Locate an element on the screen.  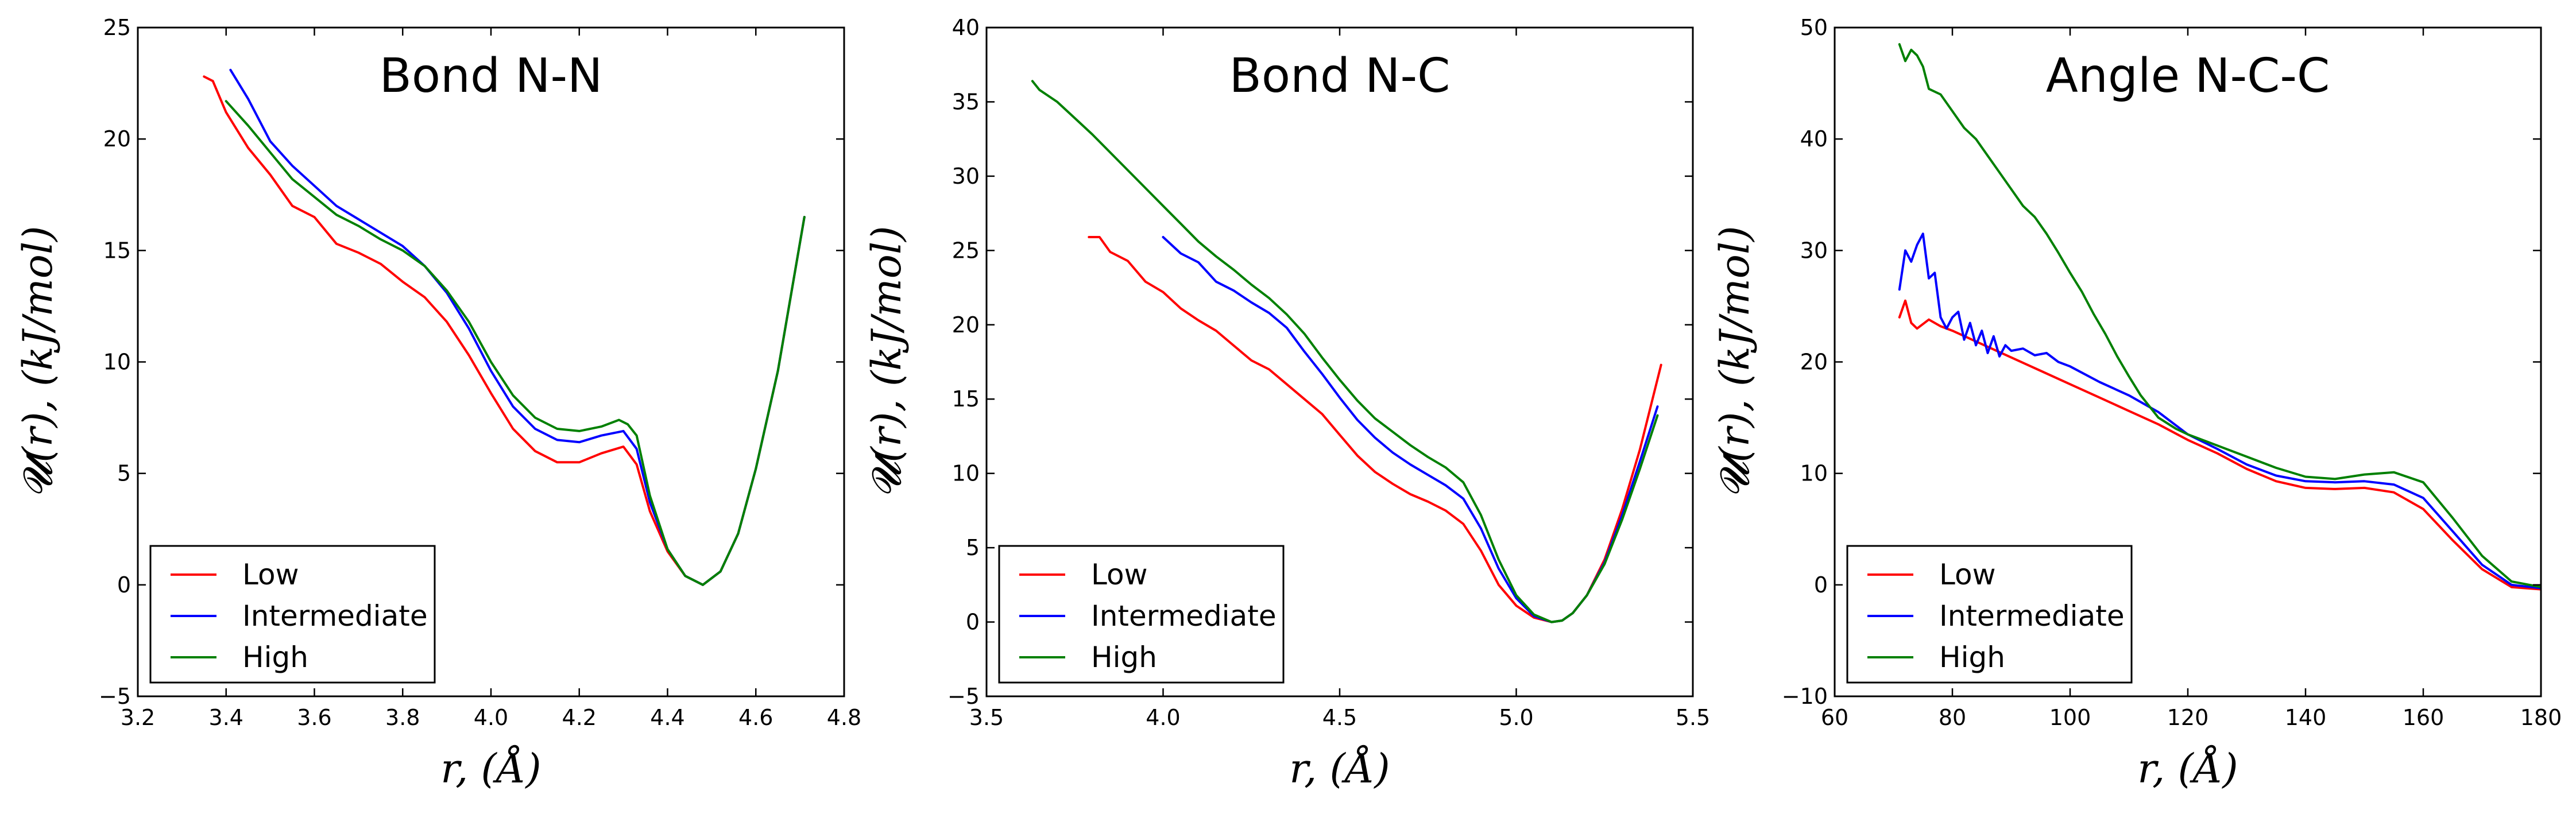
y-tick-label: −10 is located at coordinates (1805, 696).